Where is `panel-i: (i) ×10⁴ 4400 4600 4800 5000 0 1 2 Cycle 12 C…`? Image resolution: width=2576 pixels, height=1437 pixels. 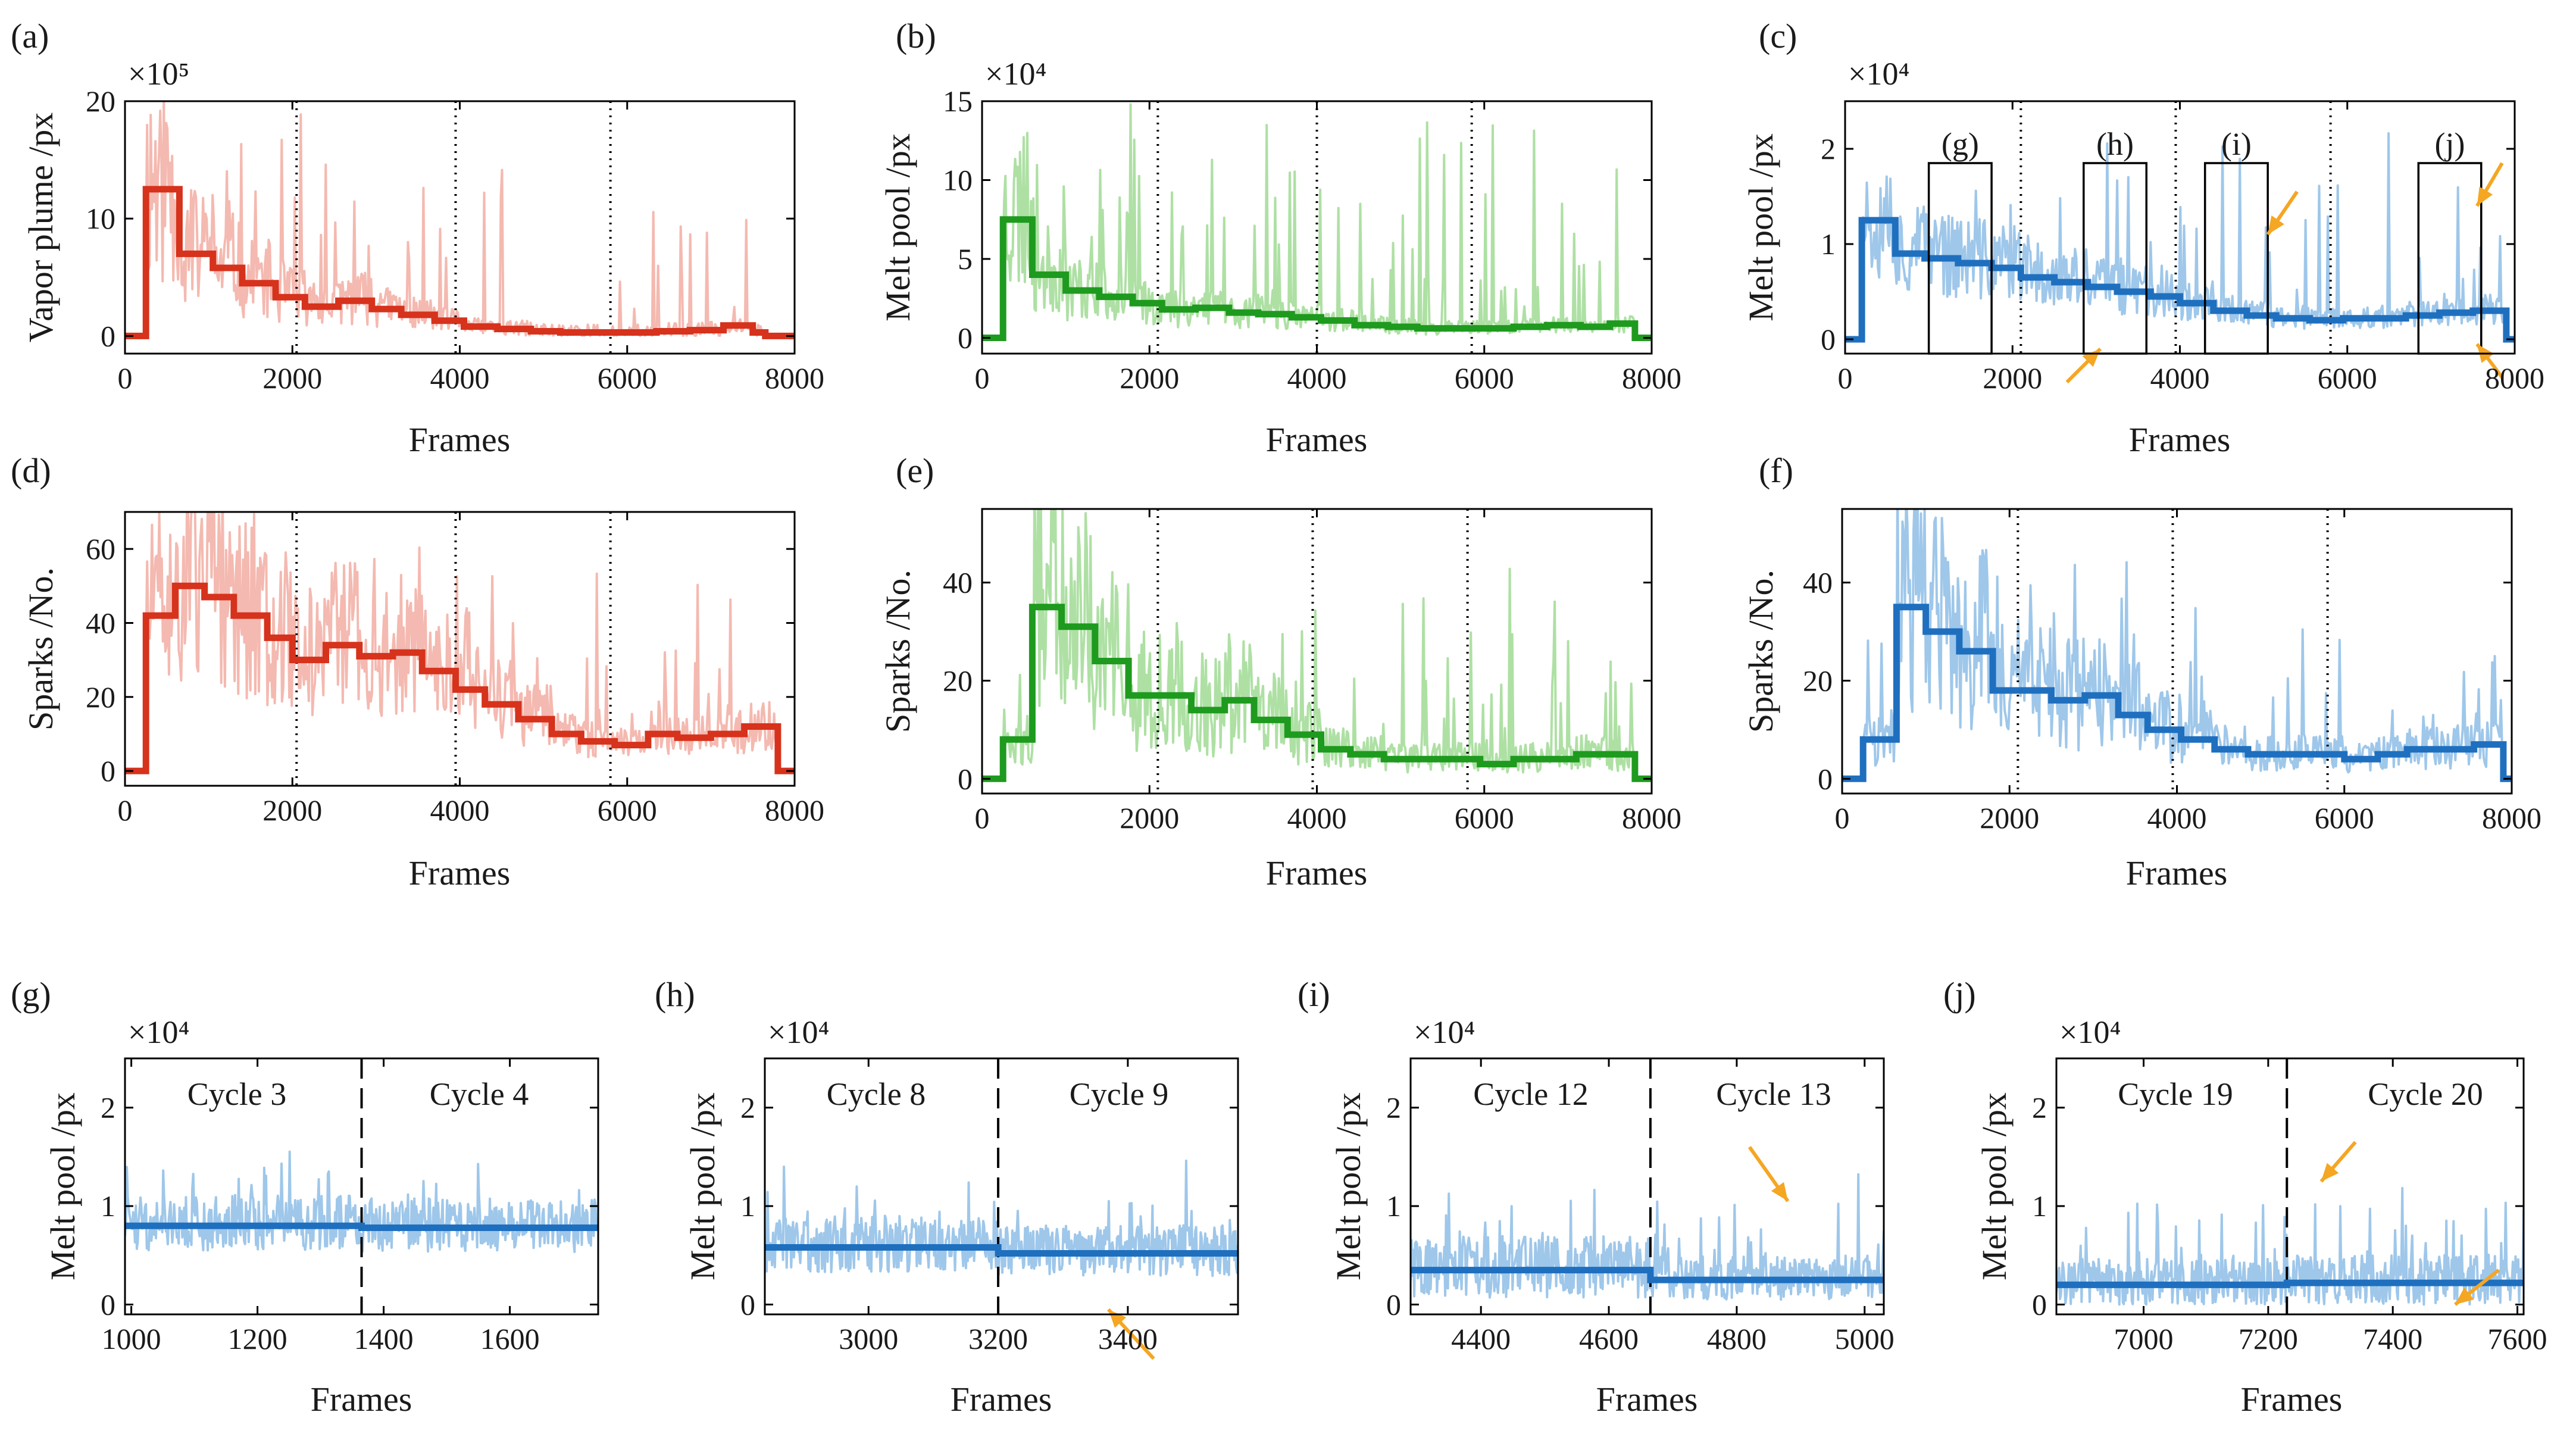
panel-i: (i) ×10⁴ 4400 4600 4800 5000 0 1 2 Cycle 12 C… is located at coordinates (1596, 1197).